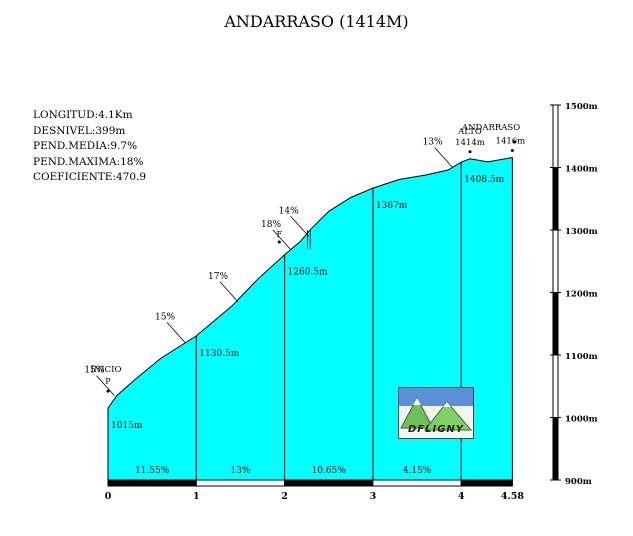  Describe the element at coordinates (373, 496) in the screenshot. I see `x-tick-label: 3` at that location.